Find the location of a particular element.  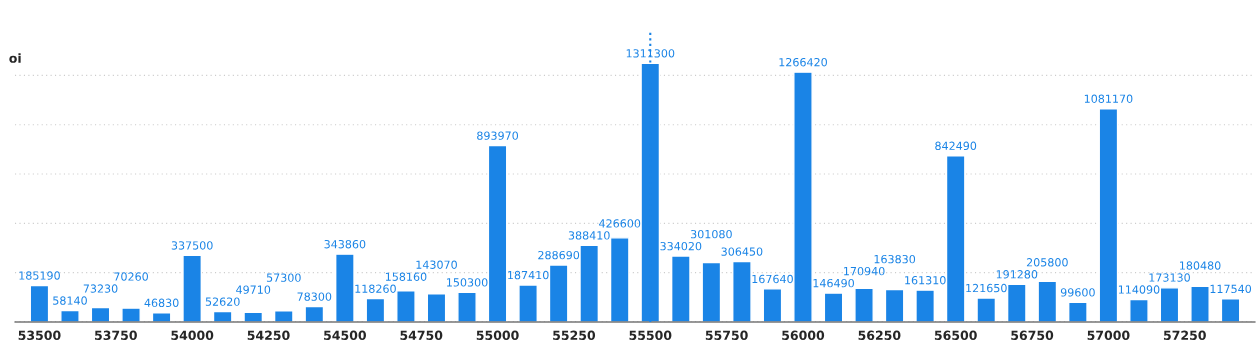

data-label: 46830 is located at coordinates (161, 303).